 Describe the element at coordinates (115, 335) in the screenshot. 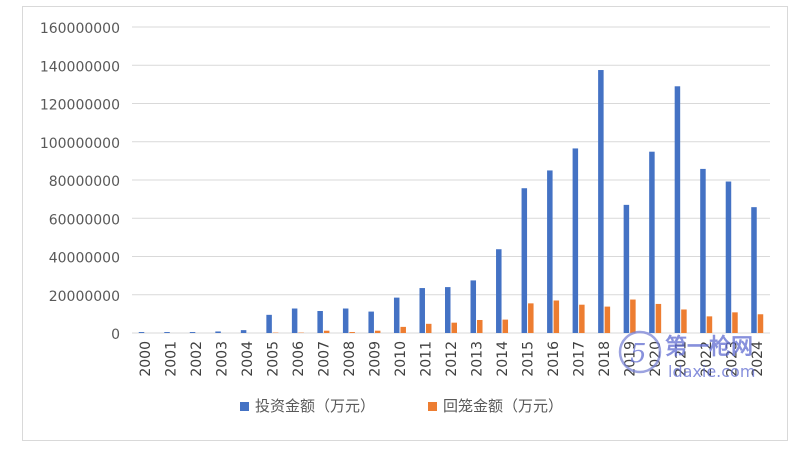

I see `y-tick-label: 0` at that location.